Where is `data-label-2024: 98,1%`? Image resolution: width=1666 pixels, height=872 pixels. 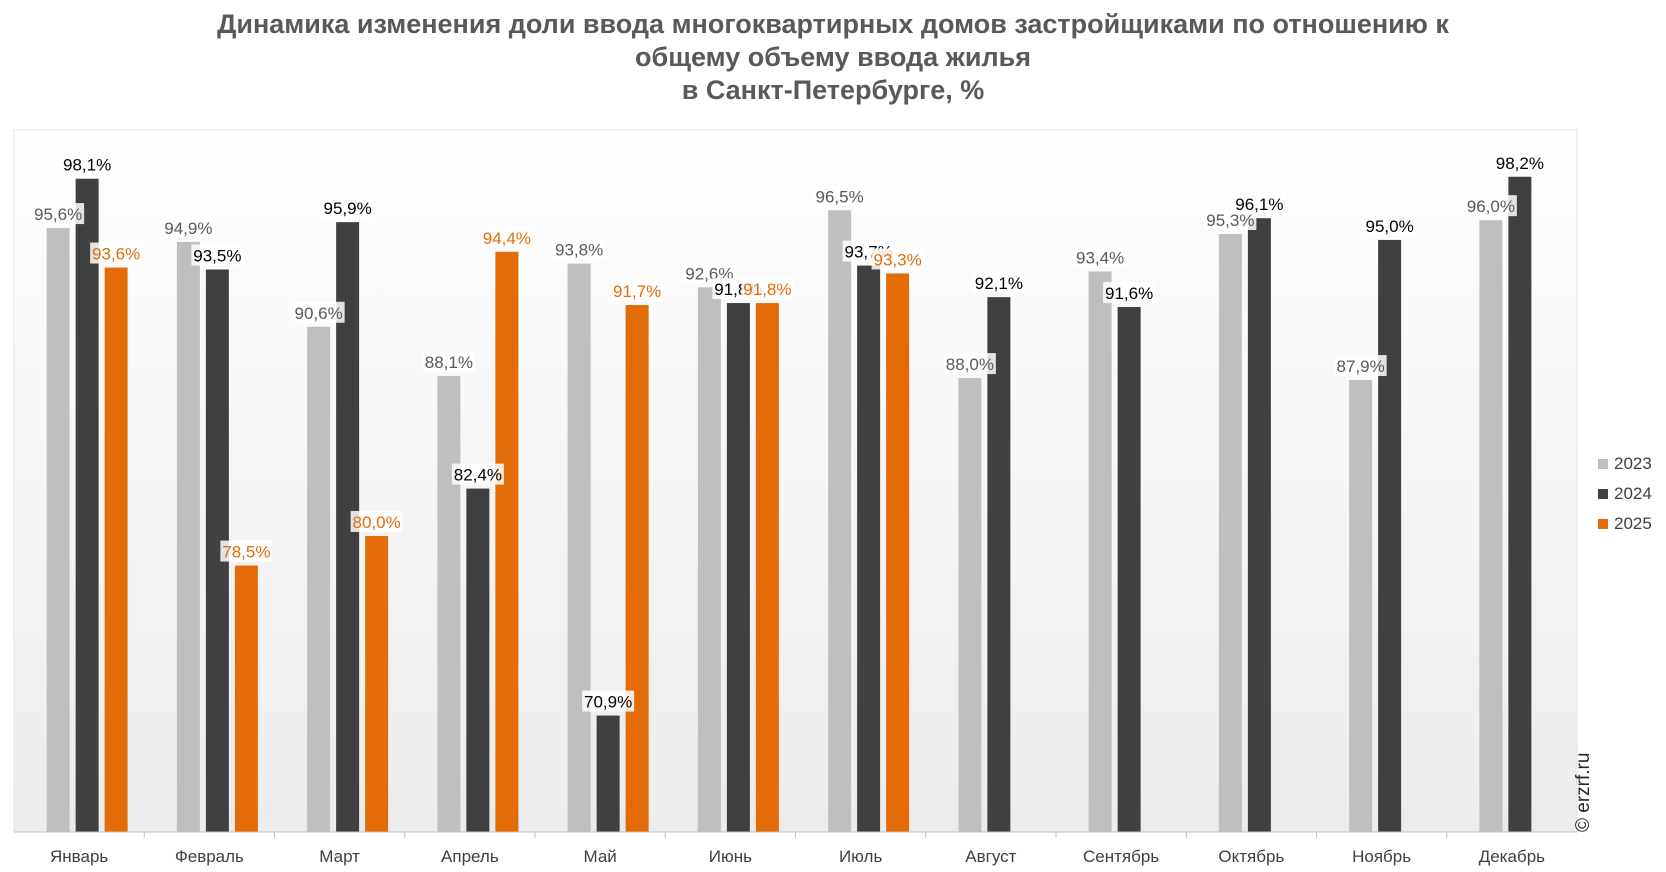
data-label-2024: 98,1% is located at coordinates (87, 165).